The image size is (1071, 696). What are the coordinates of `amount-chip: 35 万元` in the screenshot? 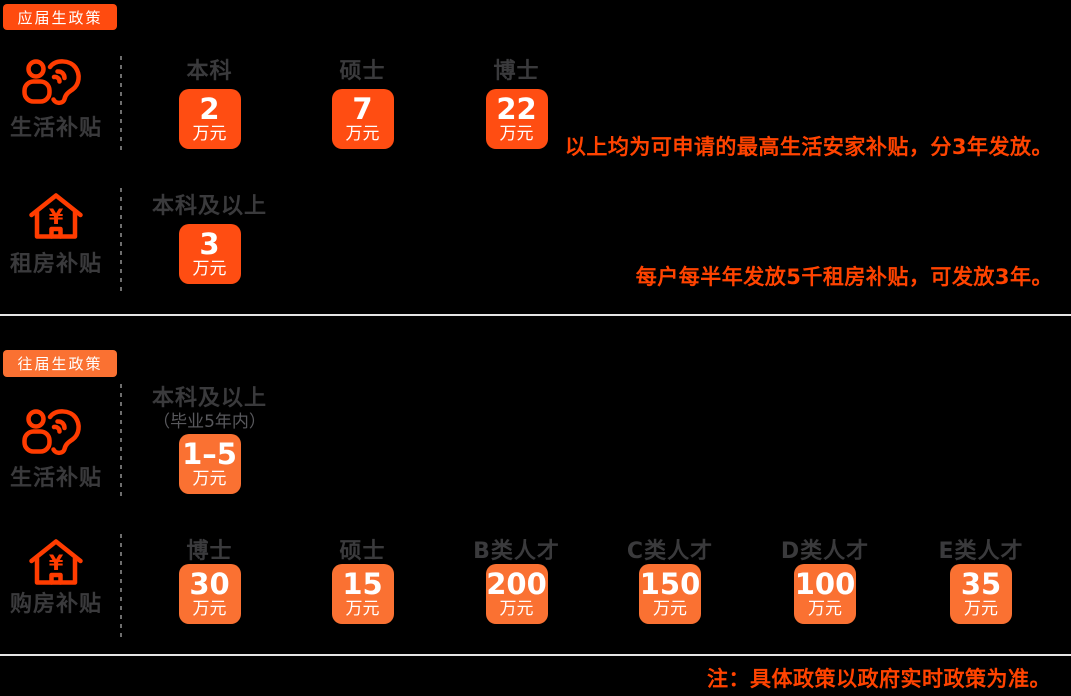 It's located at (981, 594).